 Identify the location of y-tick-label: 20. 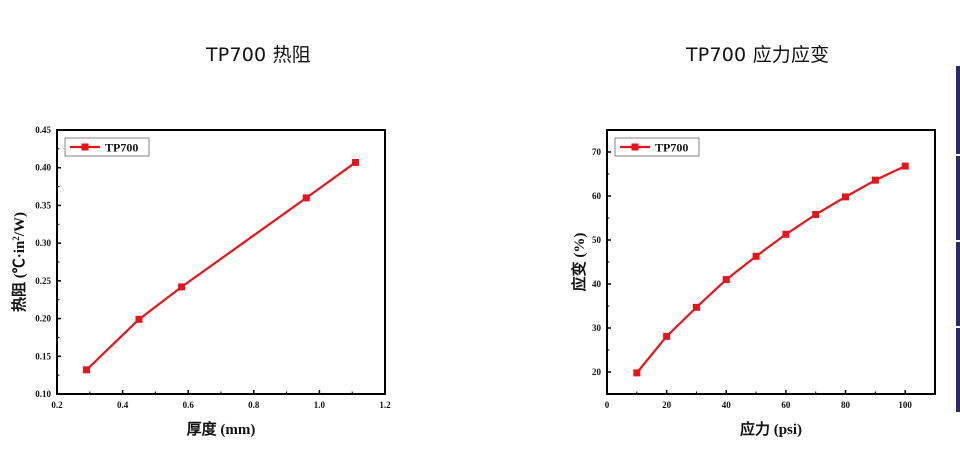
(597, 372).